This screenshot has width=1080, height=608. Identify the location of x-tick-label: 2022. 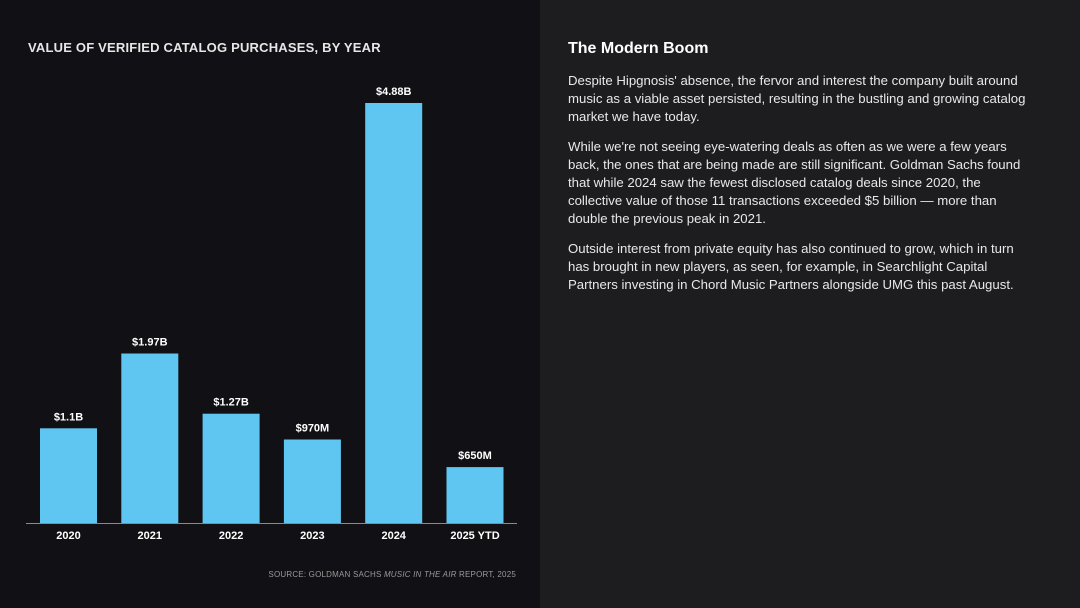
(231, 536).